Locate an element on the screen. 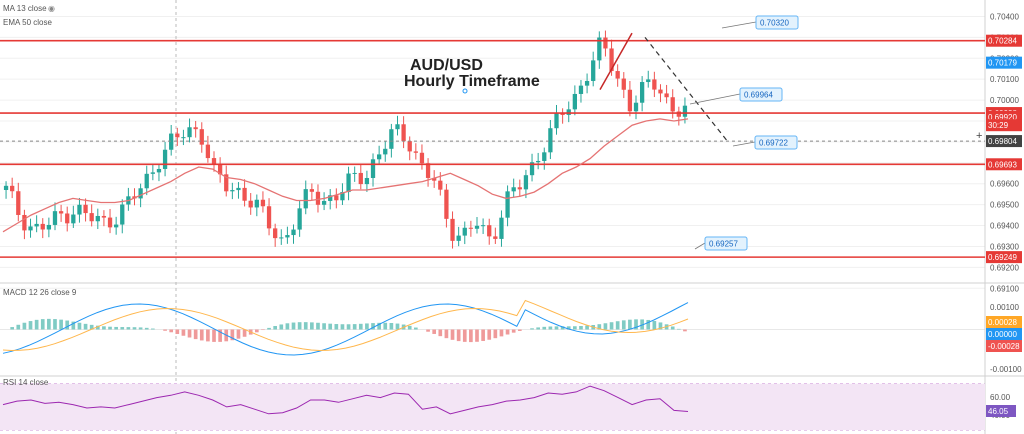  y-tick-label: 0.70000 is located at coordinates (1004, 100).